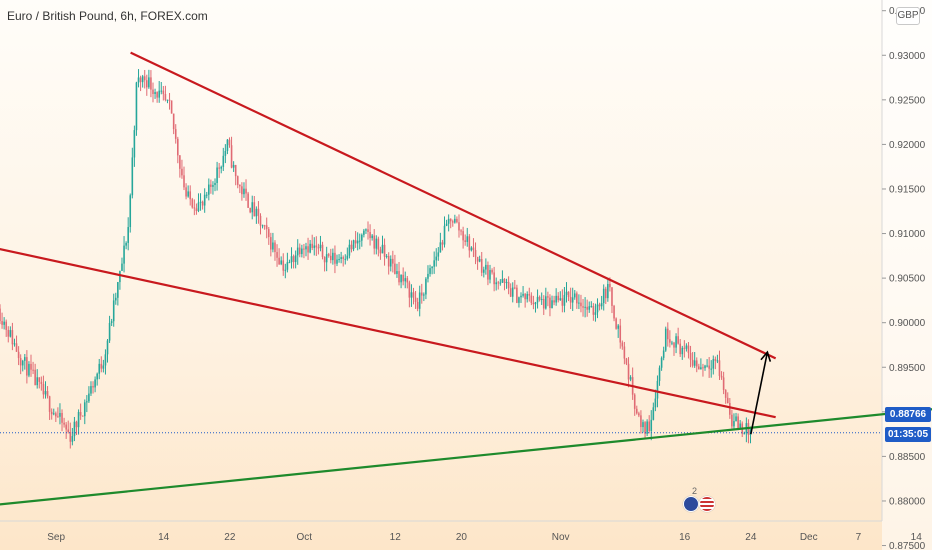 The image size is (932, 550). What do you see at coordinates (908, 414) in the screenshot?
I see `last-price-label: 0.88766` at bounding box center [908, 414].